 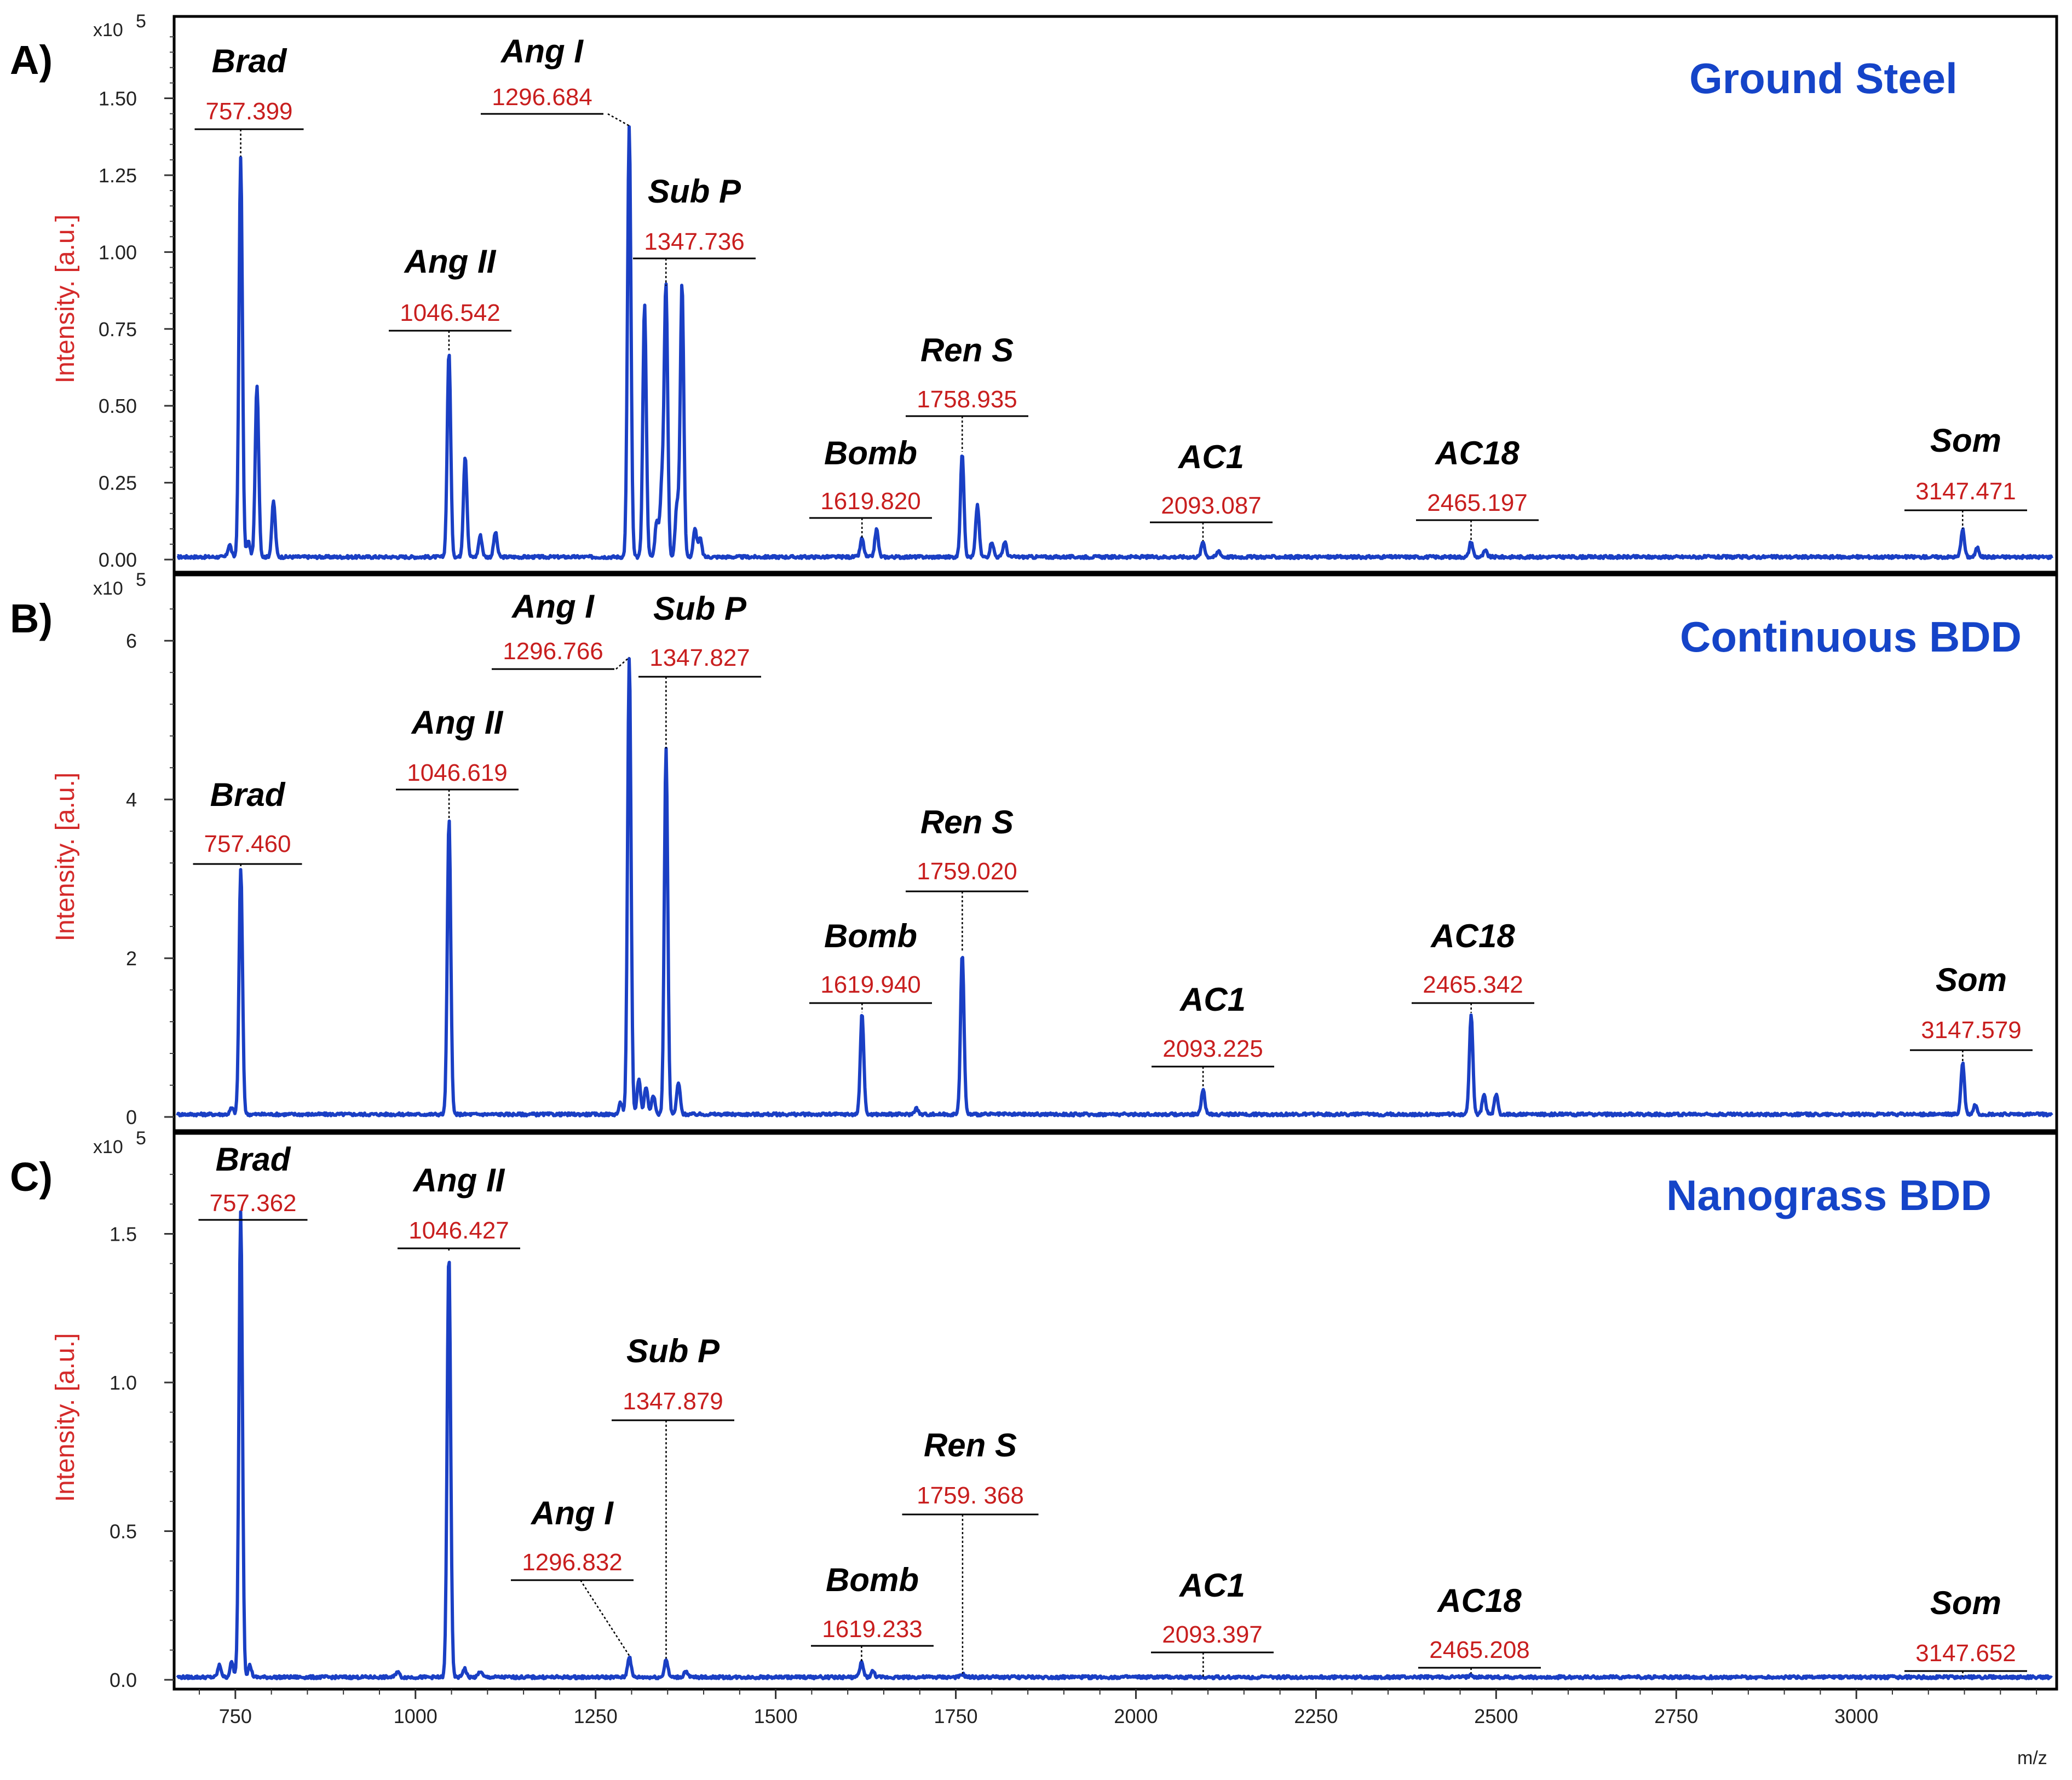 What do you see at coordinates (1212, 1622) in the screenshot?
I see `peak-annotation-ac1: AC1 2093.397` at bounding box center [1212, 1622].